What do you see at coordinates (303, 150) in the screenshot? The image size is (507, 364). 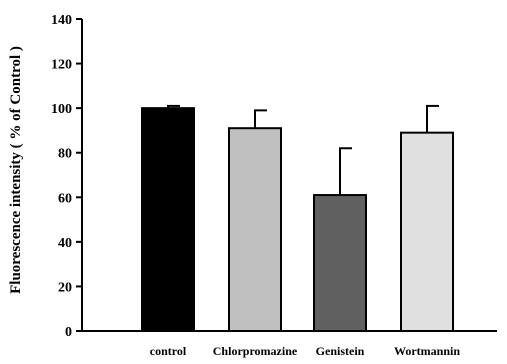 I see `error-bars` at bounding box center [303, 150].